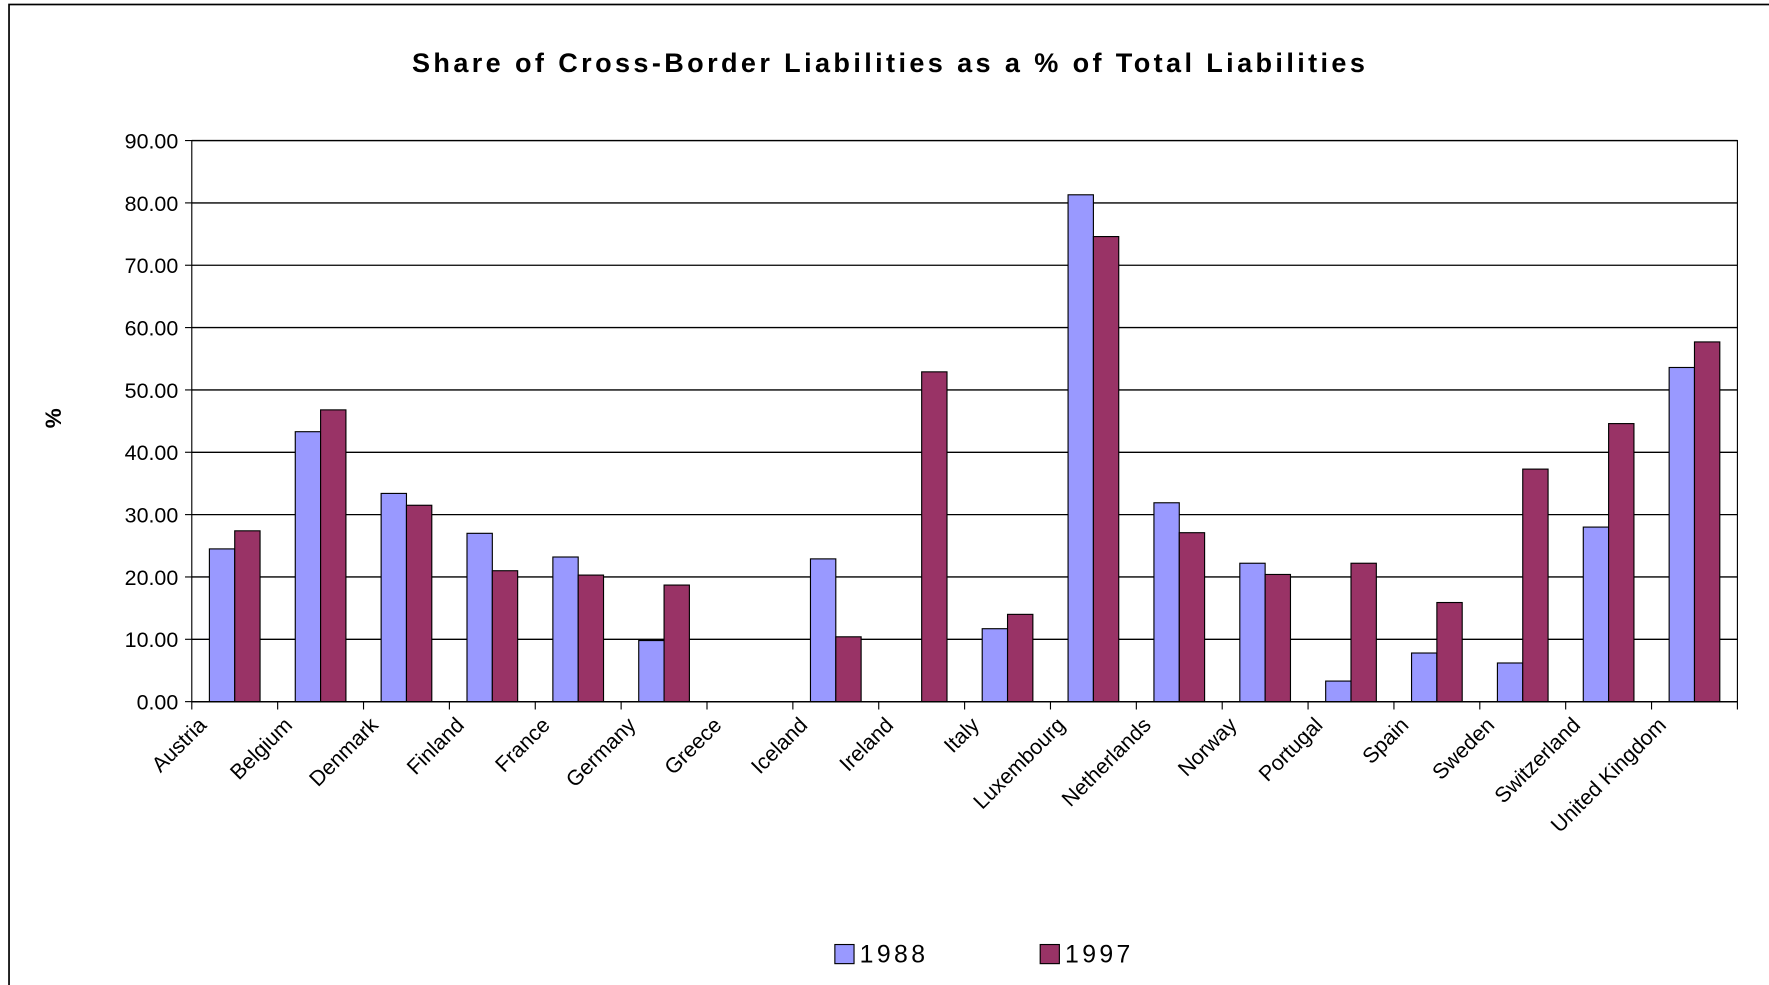  Describe the element at coordinates (152, 328) in the screenshot. I see `y-tick-label: 60.00` at that location.